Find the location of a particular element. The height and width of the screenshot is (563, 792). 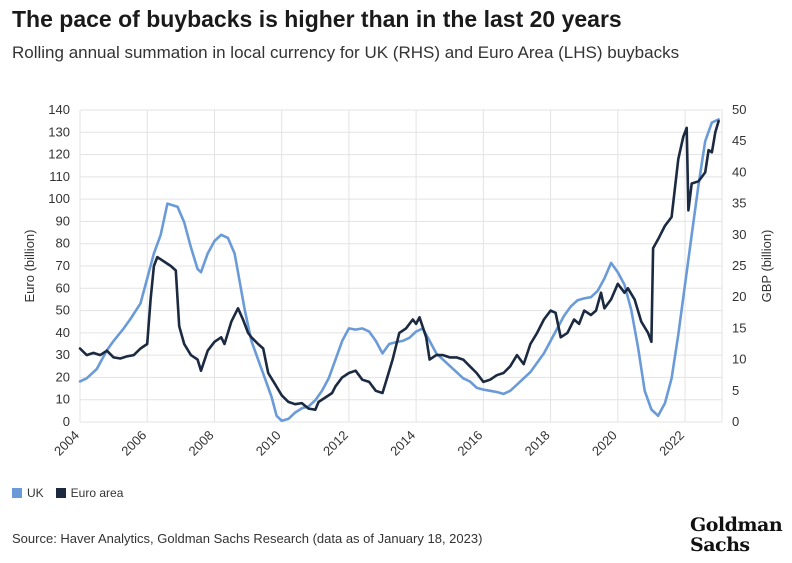

left-axis-label: Euro (billion) is located at coordinates (29, 266).